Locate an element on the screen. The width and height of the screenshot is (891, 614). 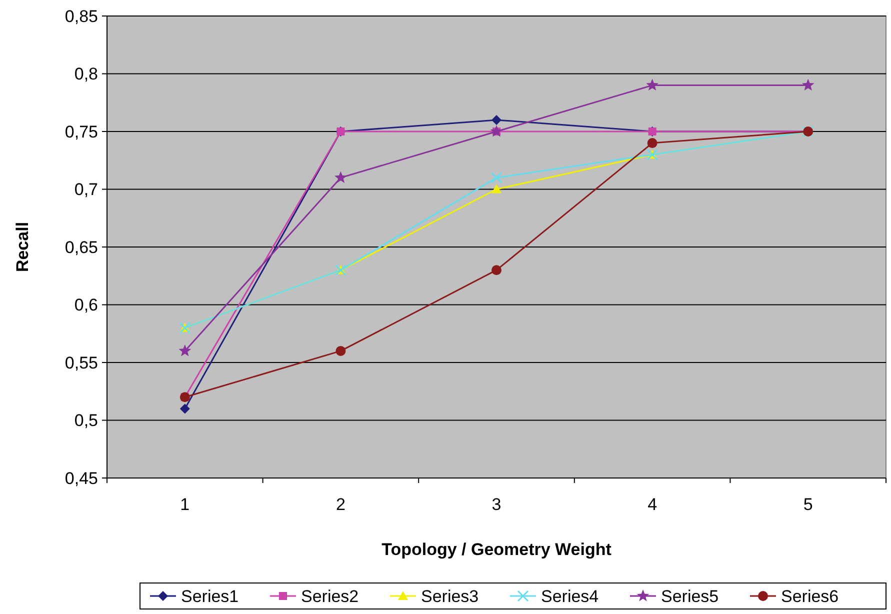
y-tick-label: 0,55 is located at coordinates (81, 362).